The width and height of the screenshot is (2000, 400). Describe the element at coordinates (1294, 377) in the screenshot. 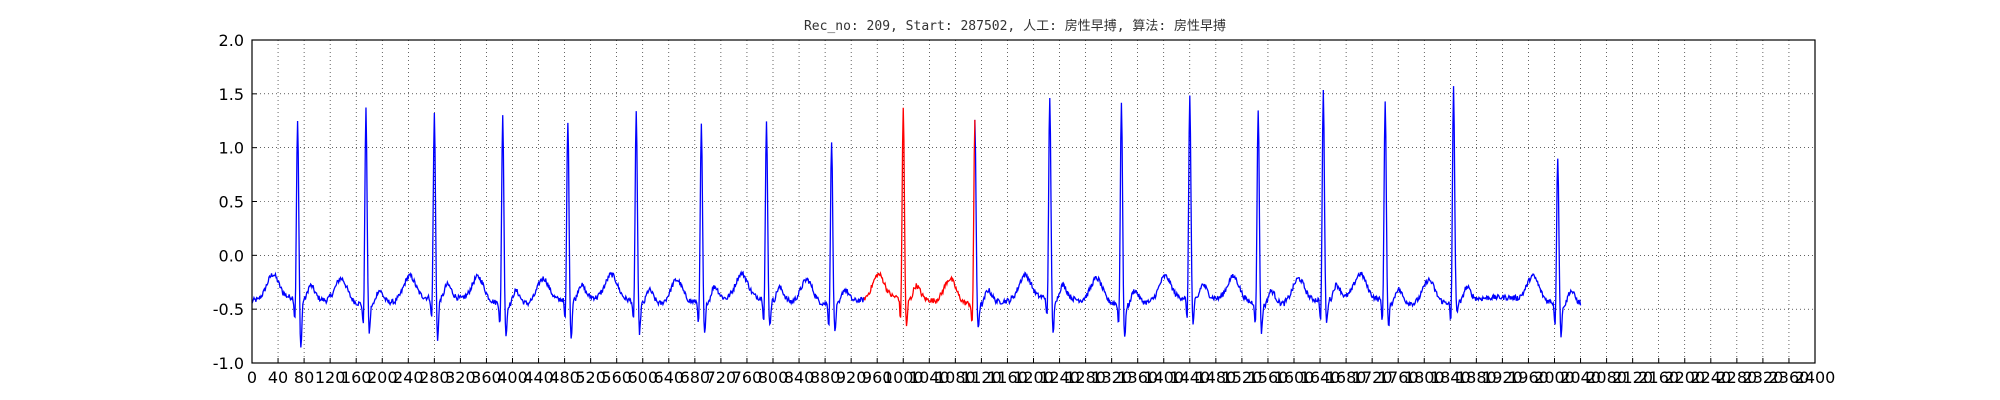

I see `x-tick-label: 1600` at that location.